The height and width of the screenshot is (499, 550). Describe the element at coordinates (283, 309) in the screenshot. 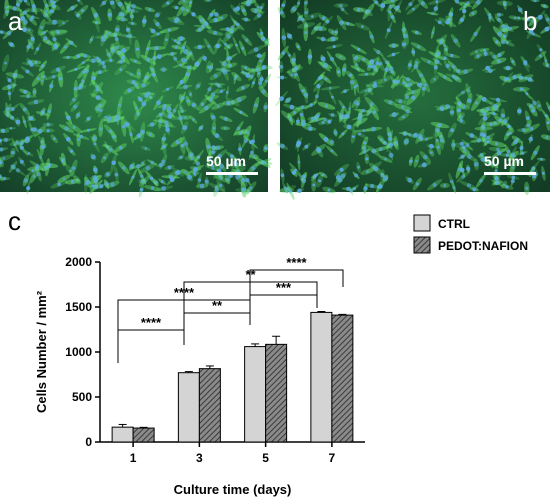

I see `significance-bracket` at that location.